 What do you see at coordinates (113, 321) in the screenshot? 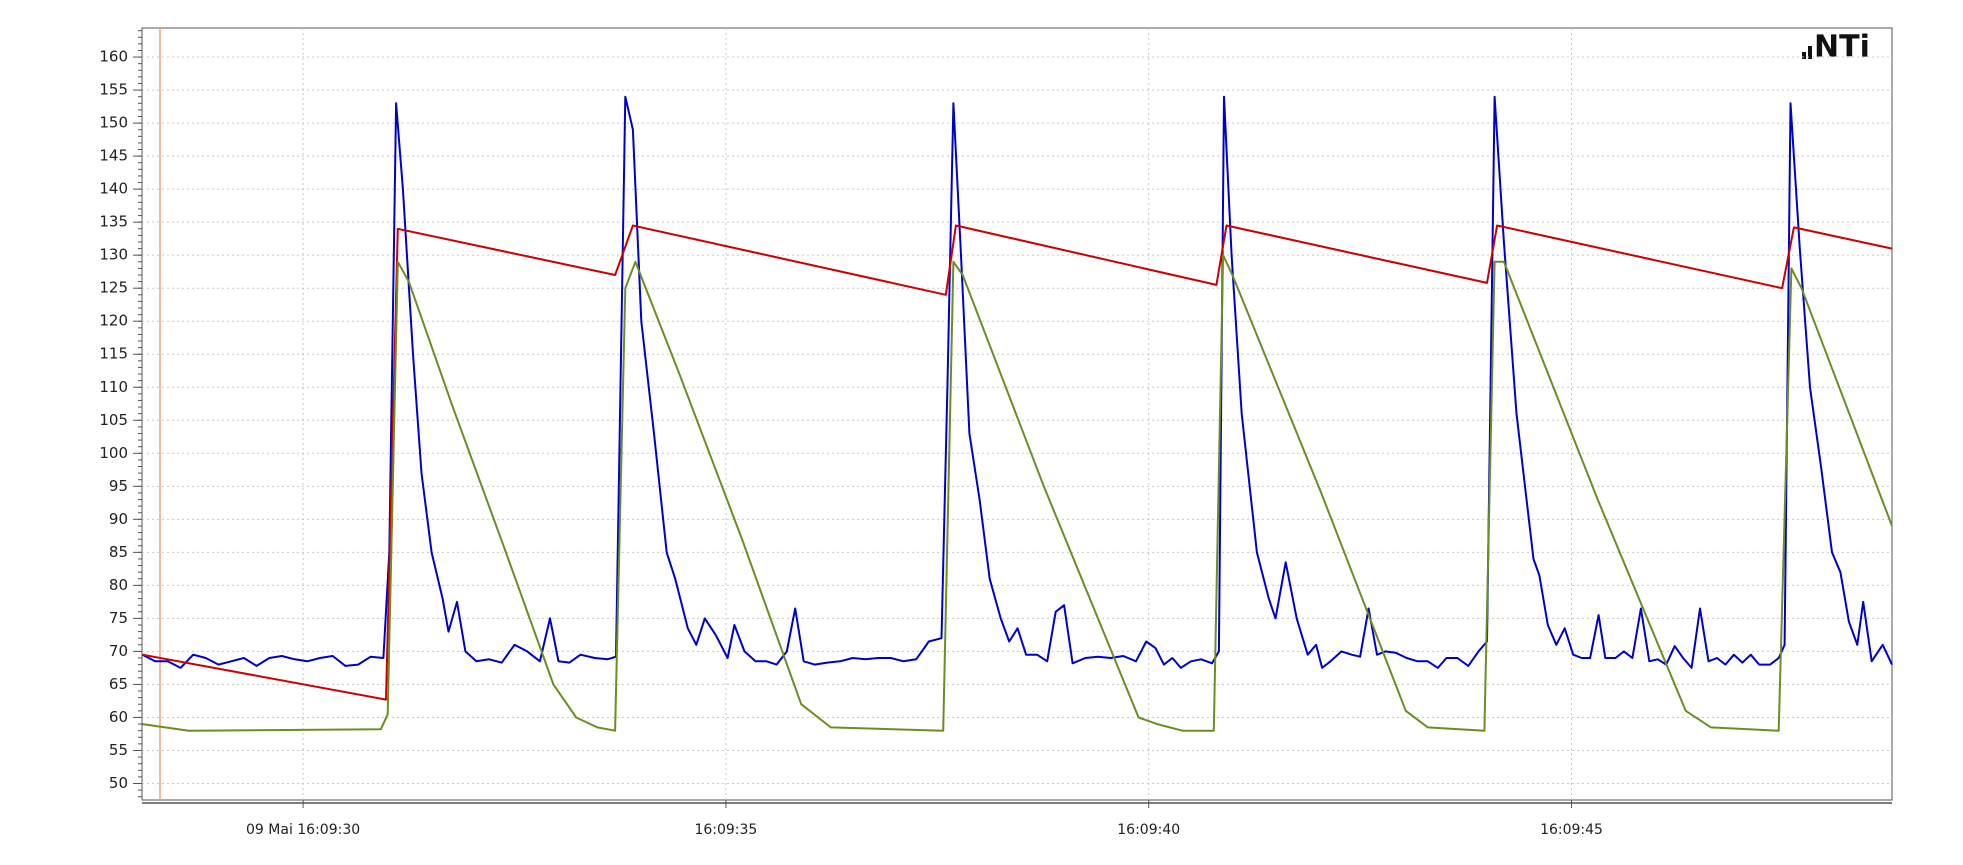
I see `y-tick-label: 120` at bounding box center [113, 321].